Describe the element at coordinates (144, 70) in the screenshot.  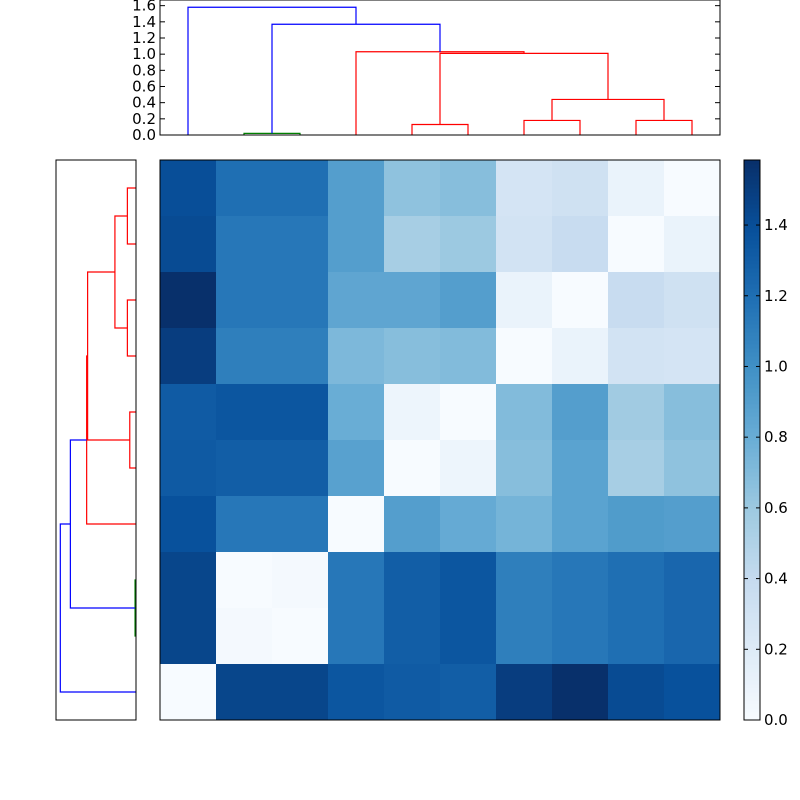
I see `top-dendrogram-tick-label: 0.8` at that location.